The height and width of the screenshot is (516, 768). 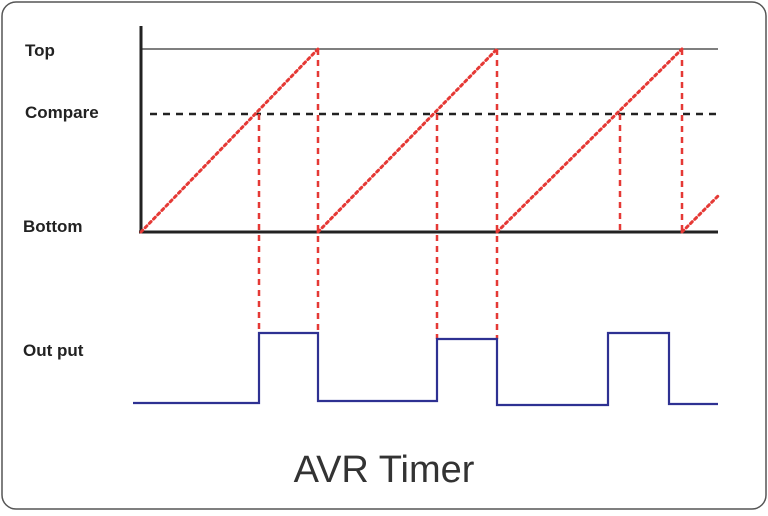 I want to click on diagram-title: AVR Timer, so click(x=384, y=470).